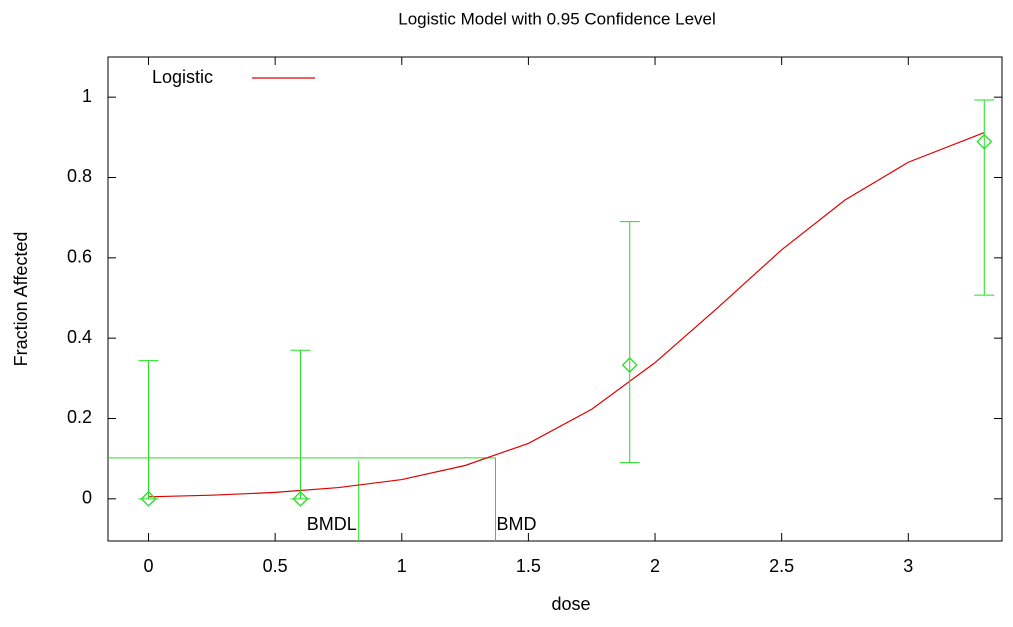  What do you see at coordinates (781, 566) in the screenshot?
I see `x-tick-label: 2.5` at bounding box center [781, 566].